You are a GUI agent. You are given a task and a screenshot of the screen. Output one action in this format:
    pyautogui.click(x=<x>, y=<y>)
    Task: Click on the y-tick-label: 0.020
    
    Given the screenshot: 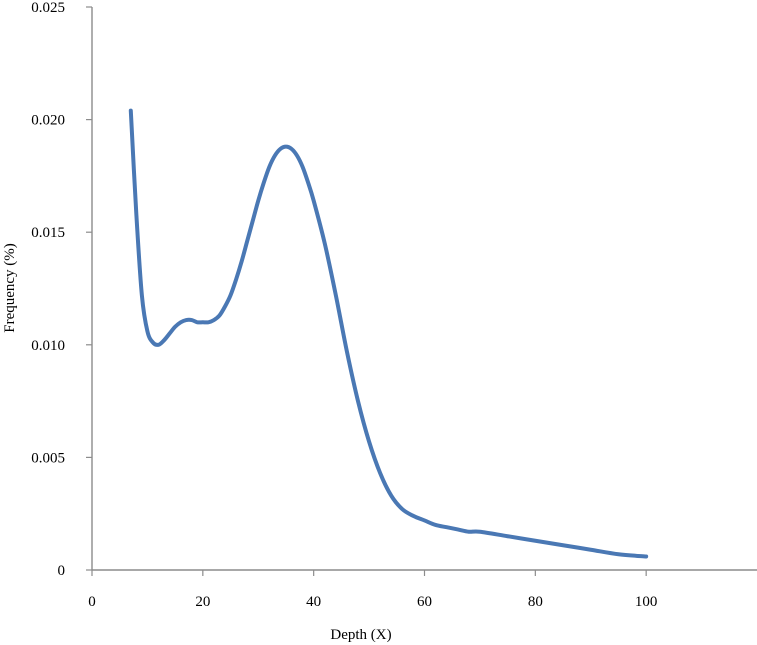 What is the action you would take?
    pyautogui.click(x=48, y=121)
    